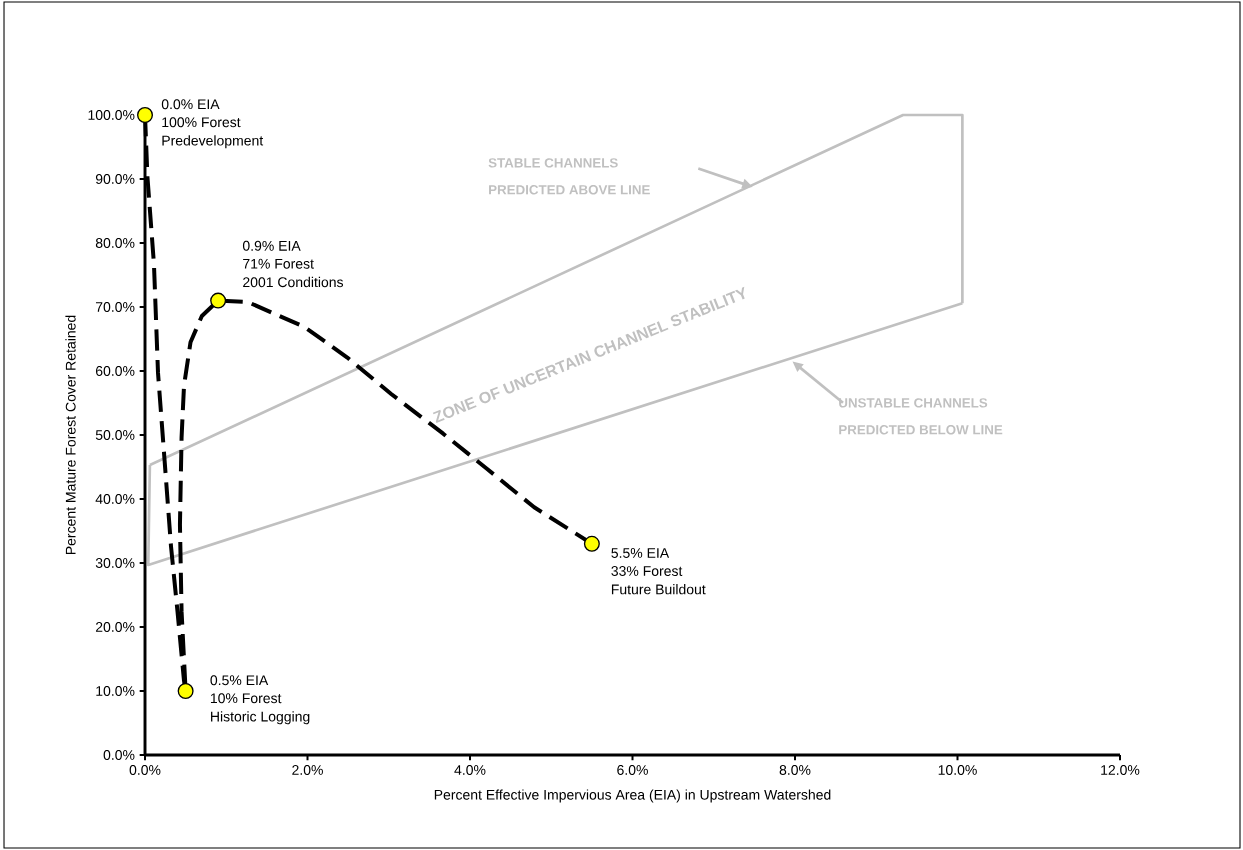 The width and height of the screenshot is (1243, 850). I want to click on annotation: 2001 Conditions, so click(293, 282).